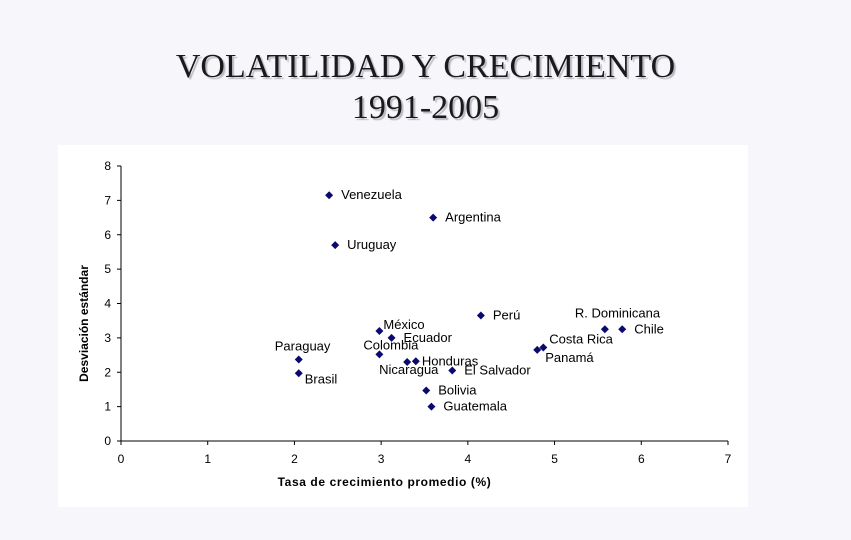  I want to click on y-tick-label: 6, so click(107, 235).